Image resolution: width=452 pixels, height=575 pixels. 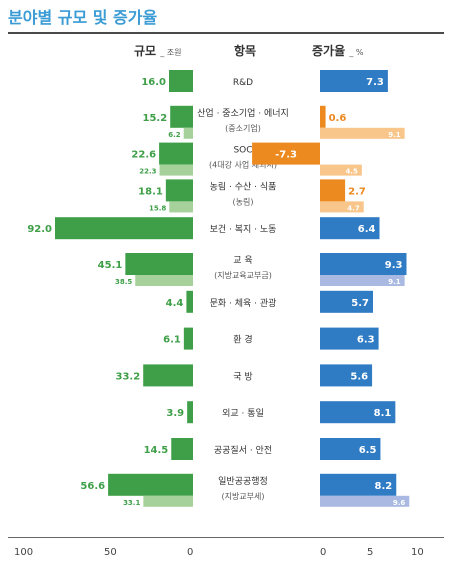 What do you see at coordinates (175, 413) in the screenshot?
I see `size-value-label: 3.9` at bounding box center [175, 413].